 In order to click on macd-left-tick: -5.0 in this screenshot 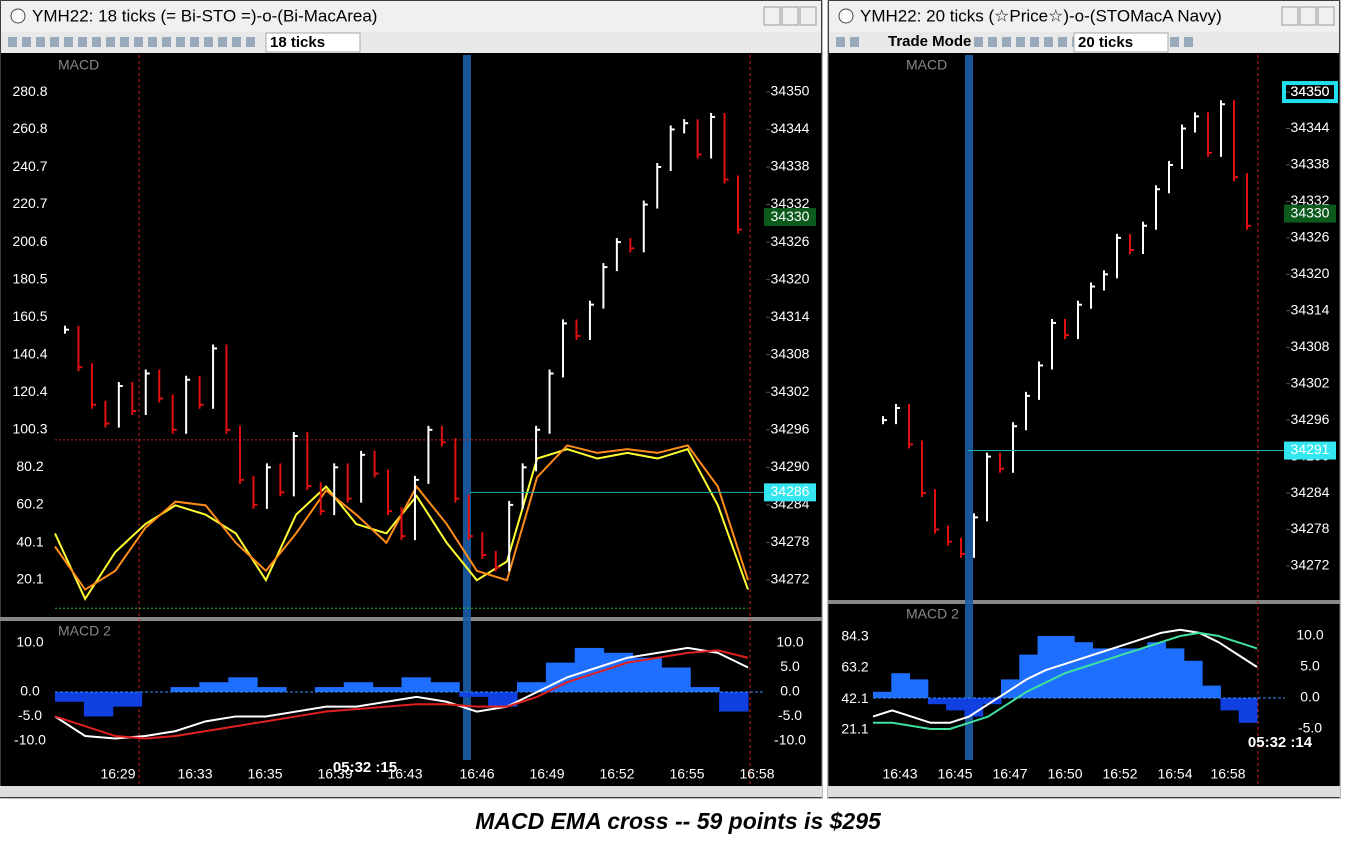, I will do `click(30, 715)`.